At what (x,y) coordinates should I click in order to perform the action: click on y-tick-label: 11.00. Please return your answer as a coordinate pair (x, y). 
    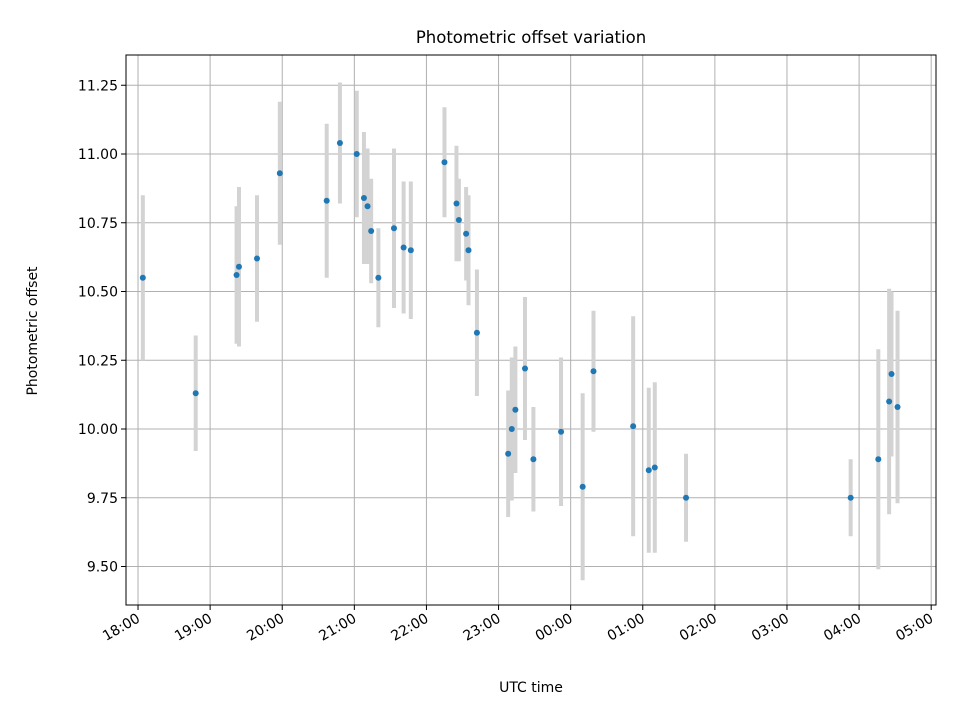
    Looking at the image, I should click on (98, 155).